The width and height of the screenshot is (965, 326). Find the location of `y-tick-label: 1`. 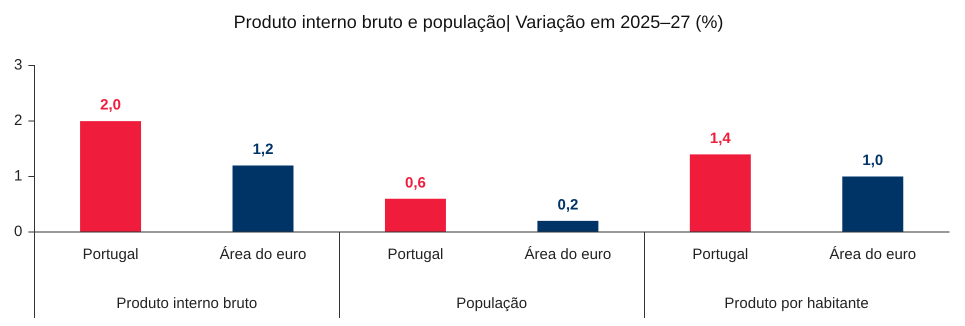

y-tick-label: 1 is located at coordinates (18, 176).